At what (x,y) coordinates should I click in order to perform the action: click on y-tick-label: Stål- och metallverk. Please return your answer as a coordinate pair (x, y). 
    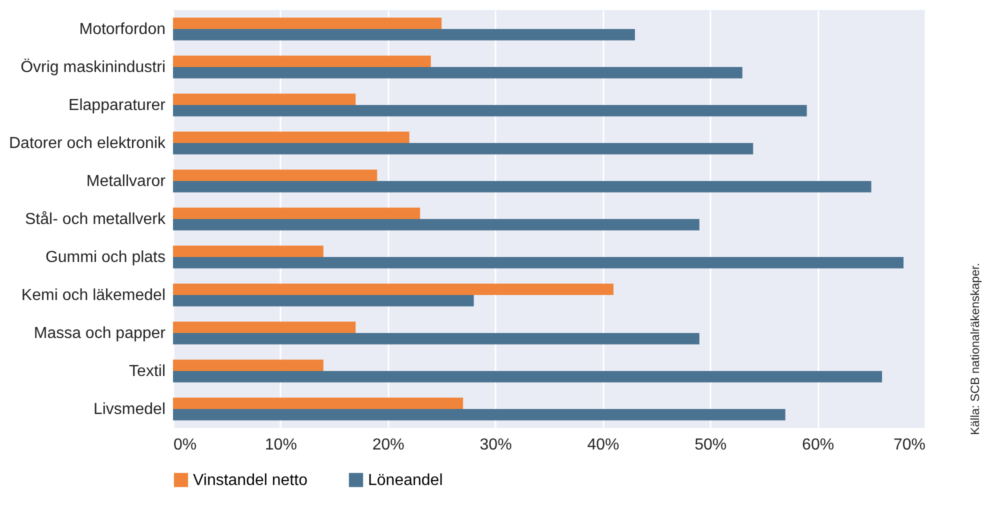
    Looking at the image, I should click on (95, 219).